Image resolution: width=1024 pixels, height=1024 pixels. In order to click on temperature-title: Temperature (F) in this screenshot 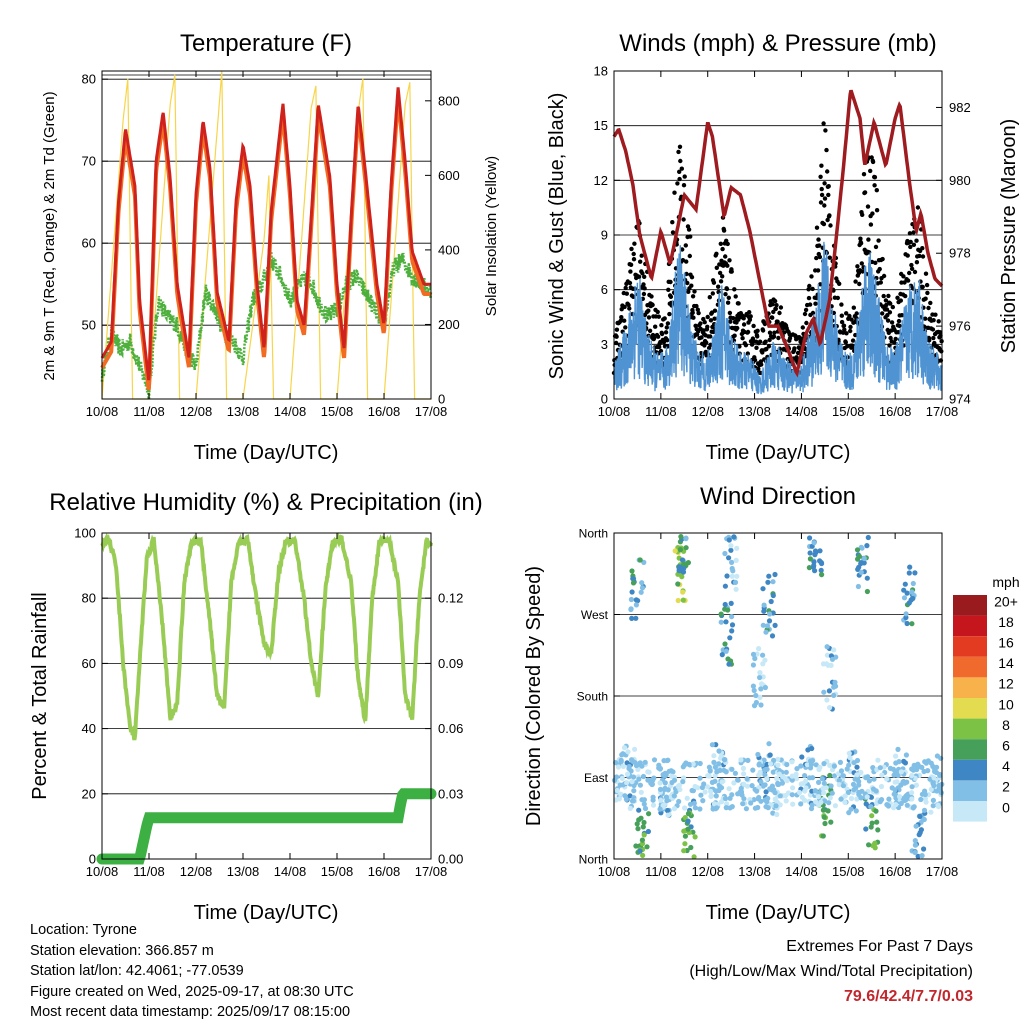, I will do `click(266, 43)`.